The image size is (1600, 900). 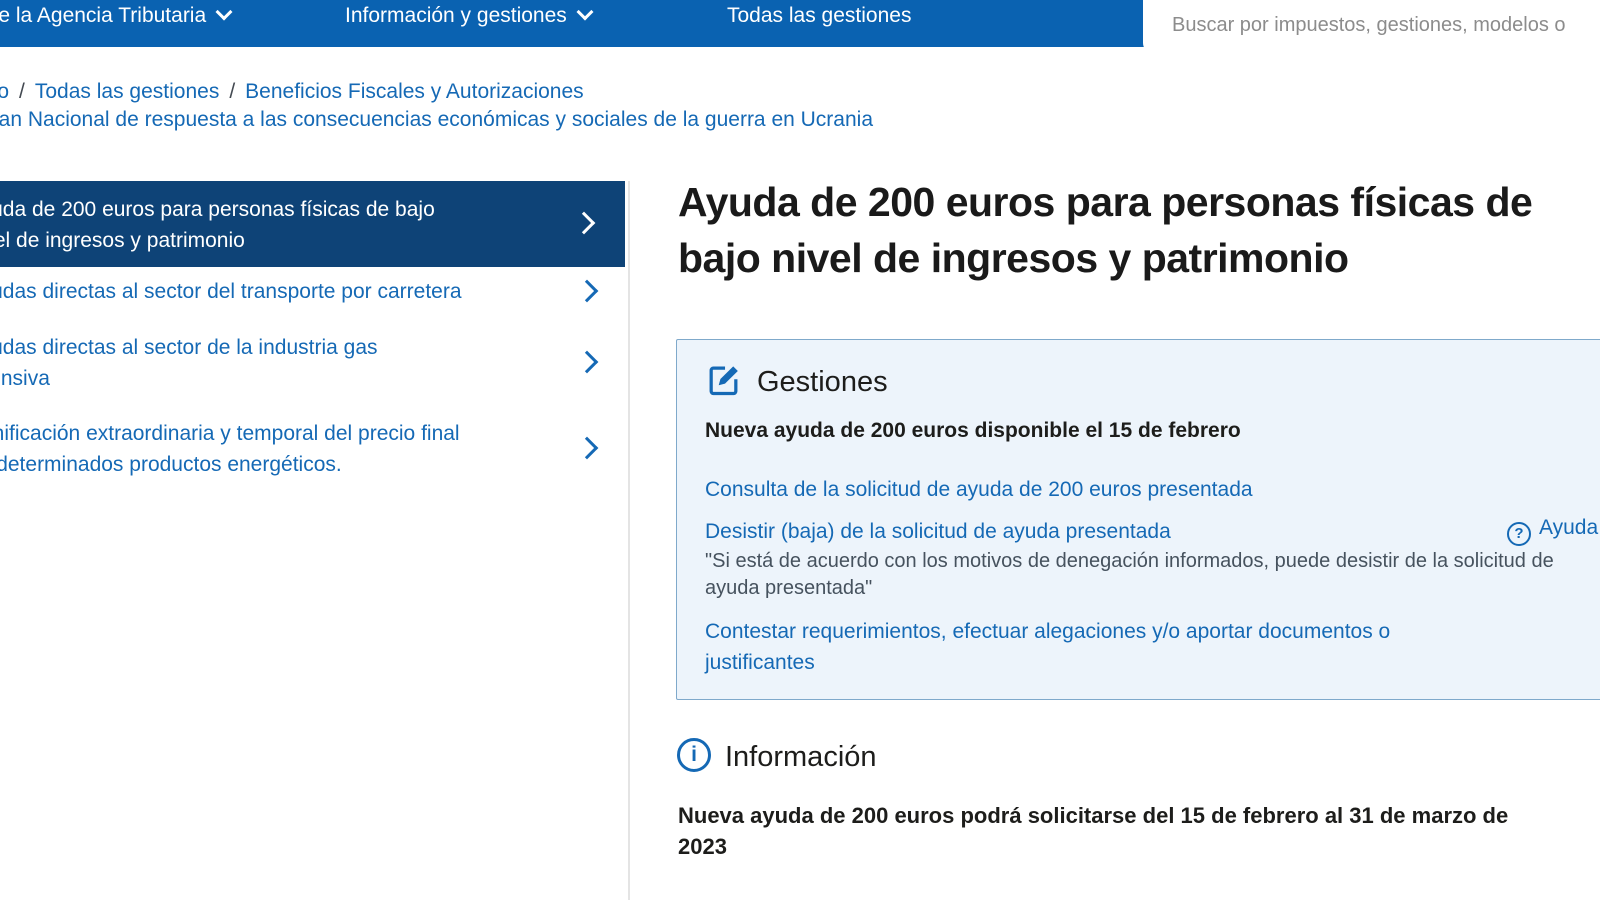 What do you see at coordinates (702, 846) in the screenshot?
I see `notice-line: 2023` at bounding box center [702, 846].